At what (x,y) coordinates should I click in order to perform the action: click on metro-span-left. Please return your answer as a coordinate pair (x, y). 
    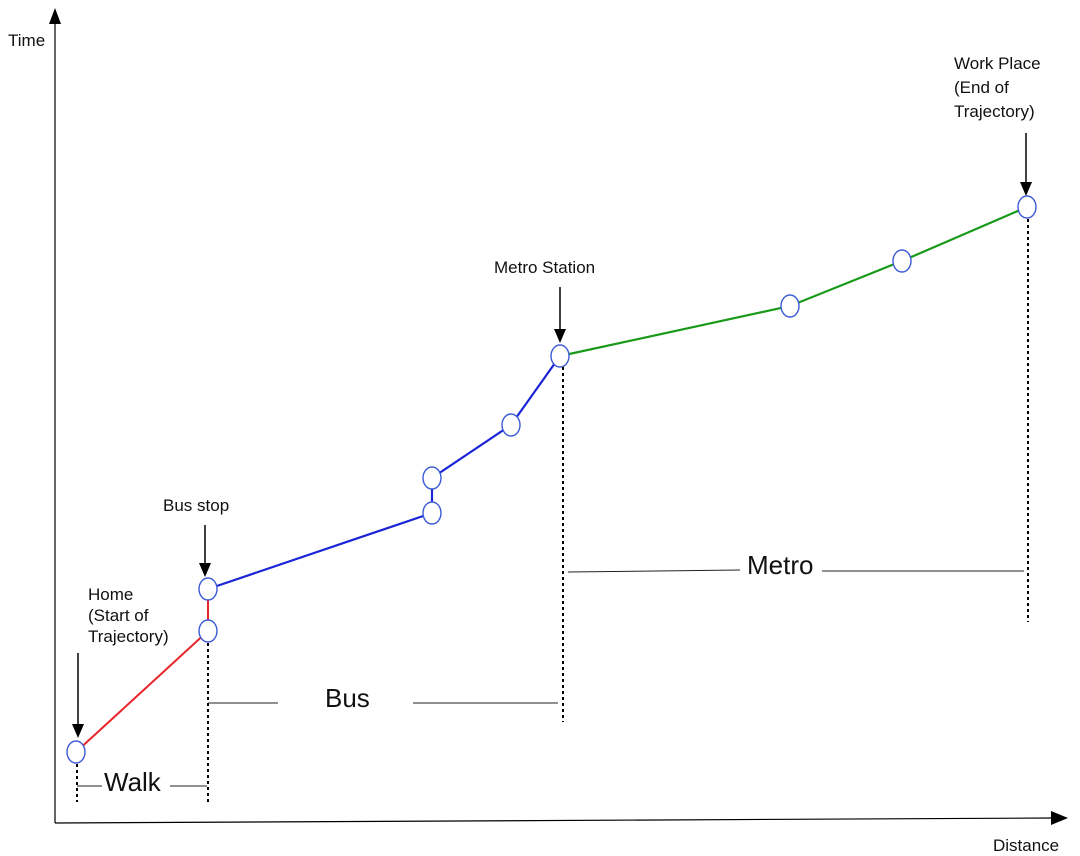
    Looking at the image, I should click on (654, 571).